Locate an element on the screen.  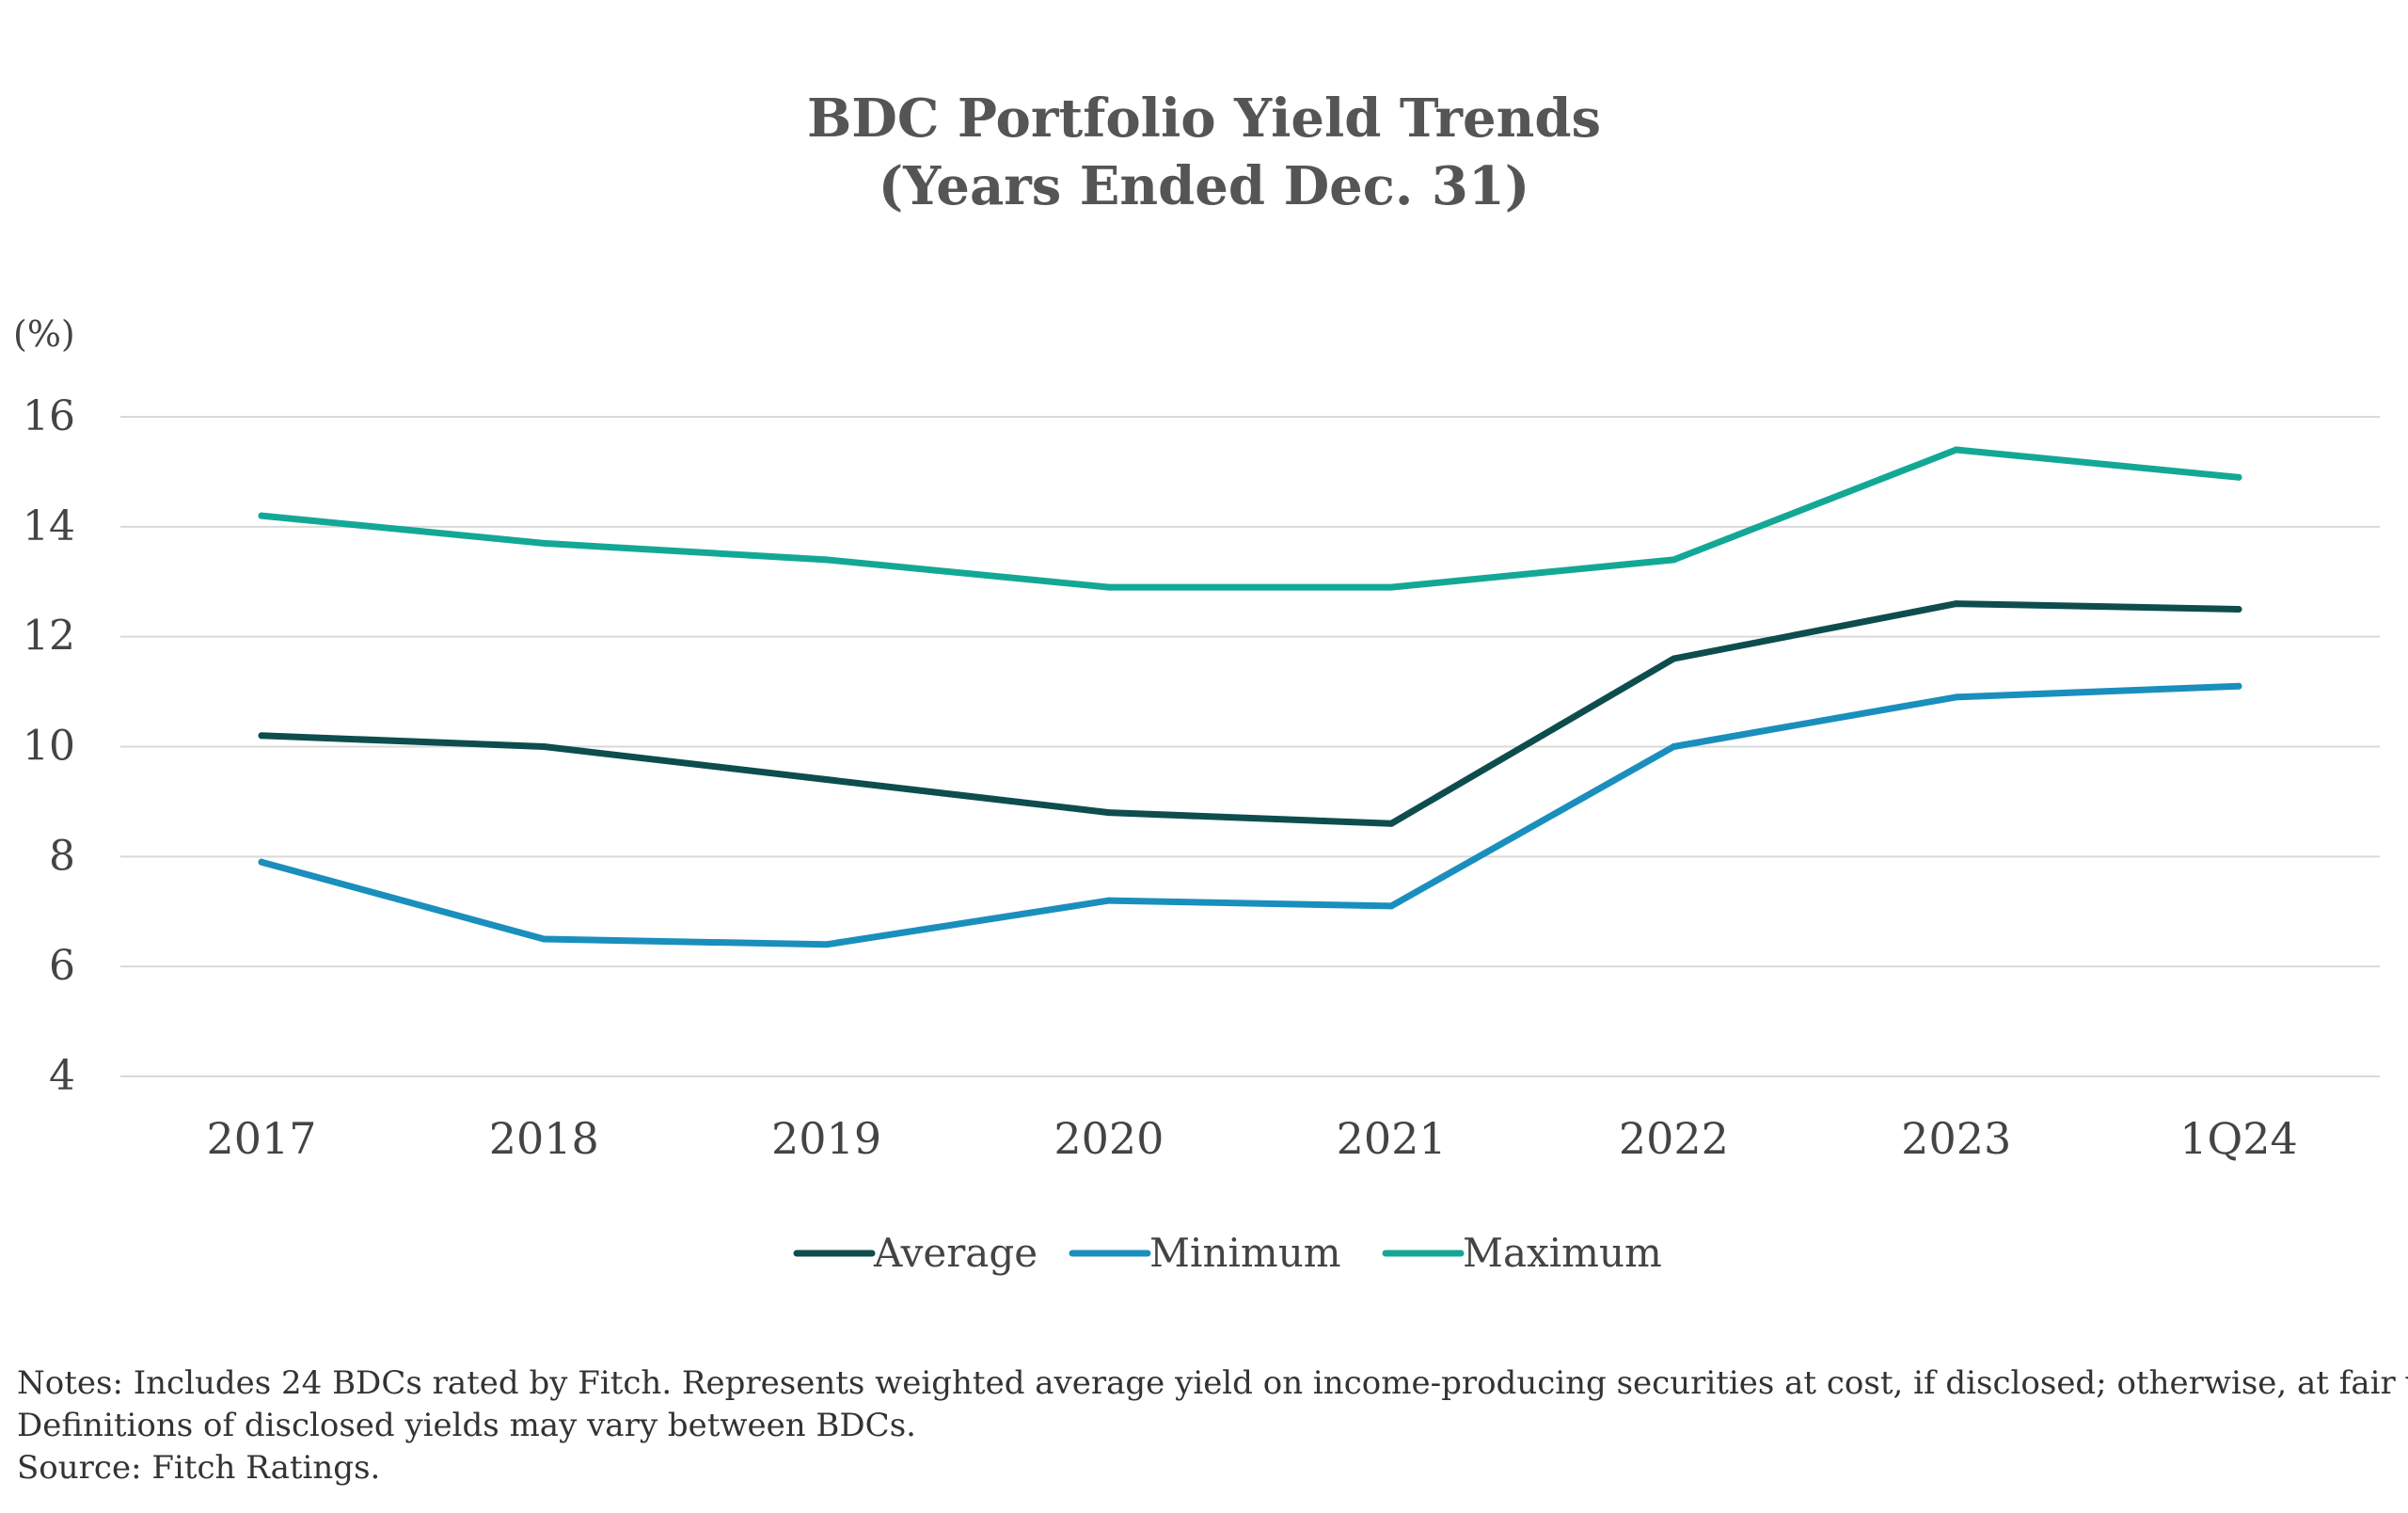
x-tick-label: 2020 is located at coordinates (1109, 1138).